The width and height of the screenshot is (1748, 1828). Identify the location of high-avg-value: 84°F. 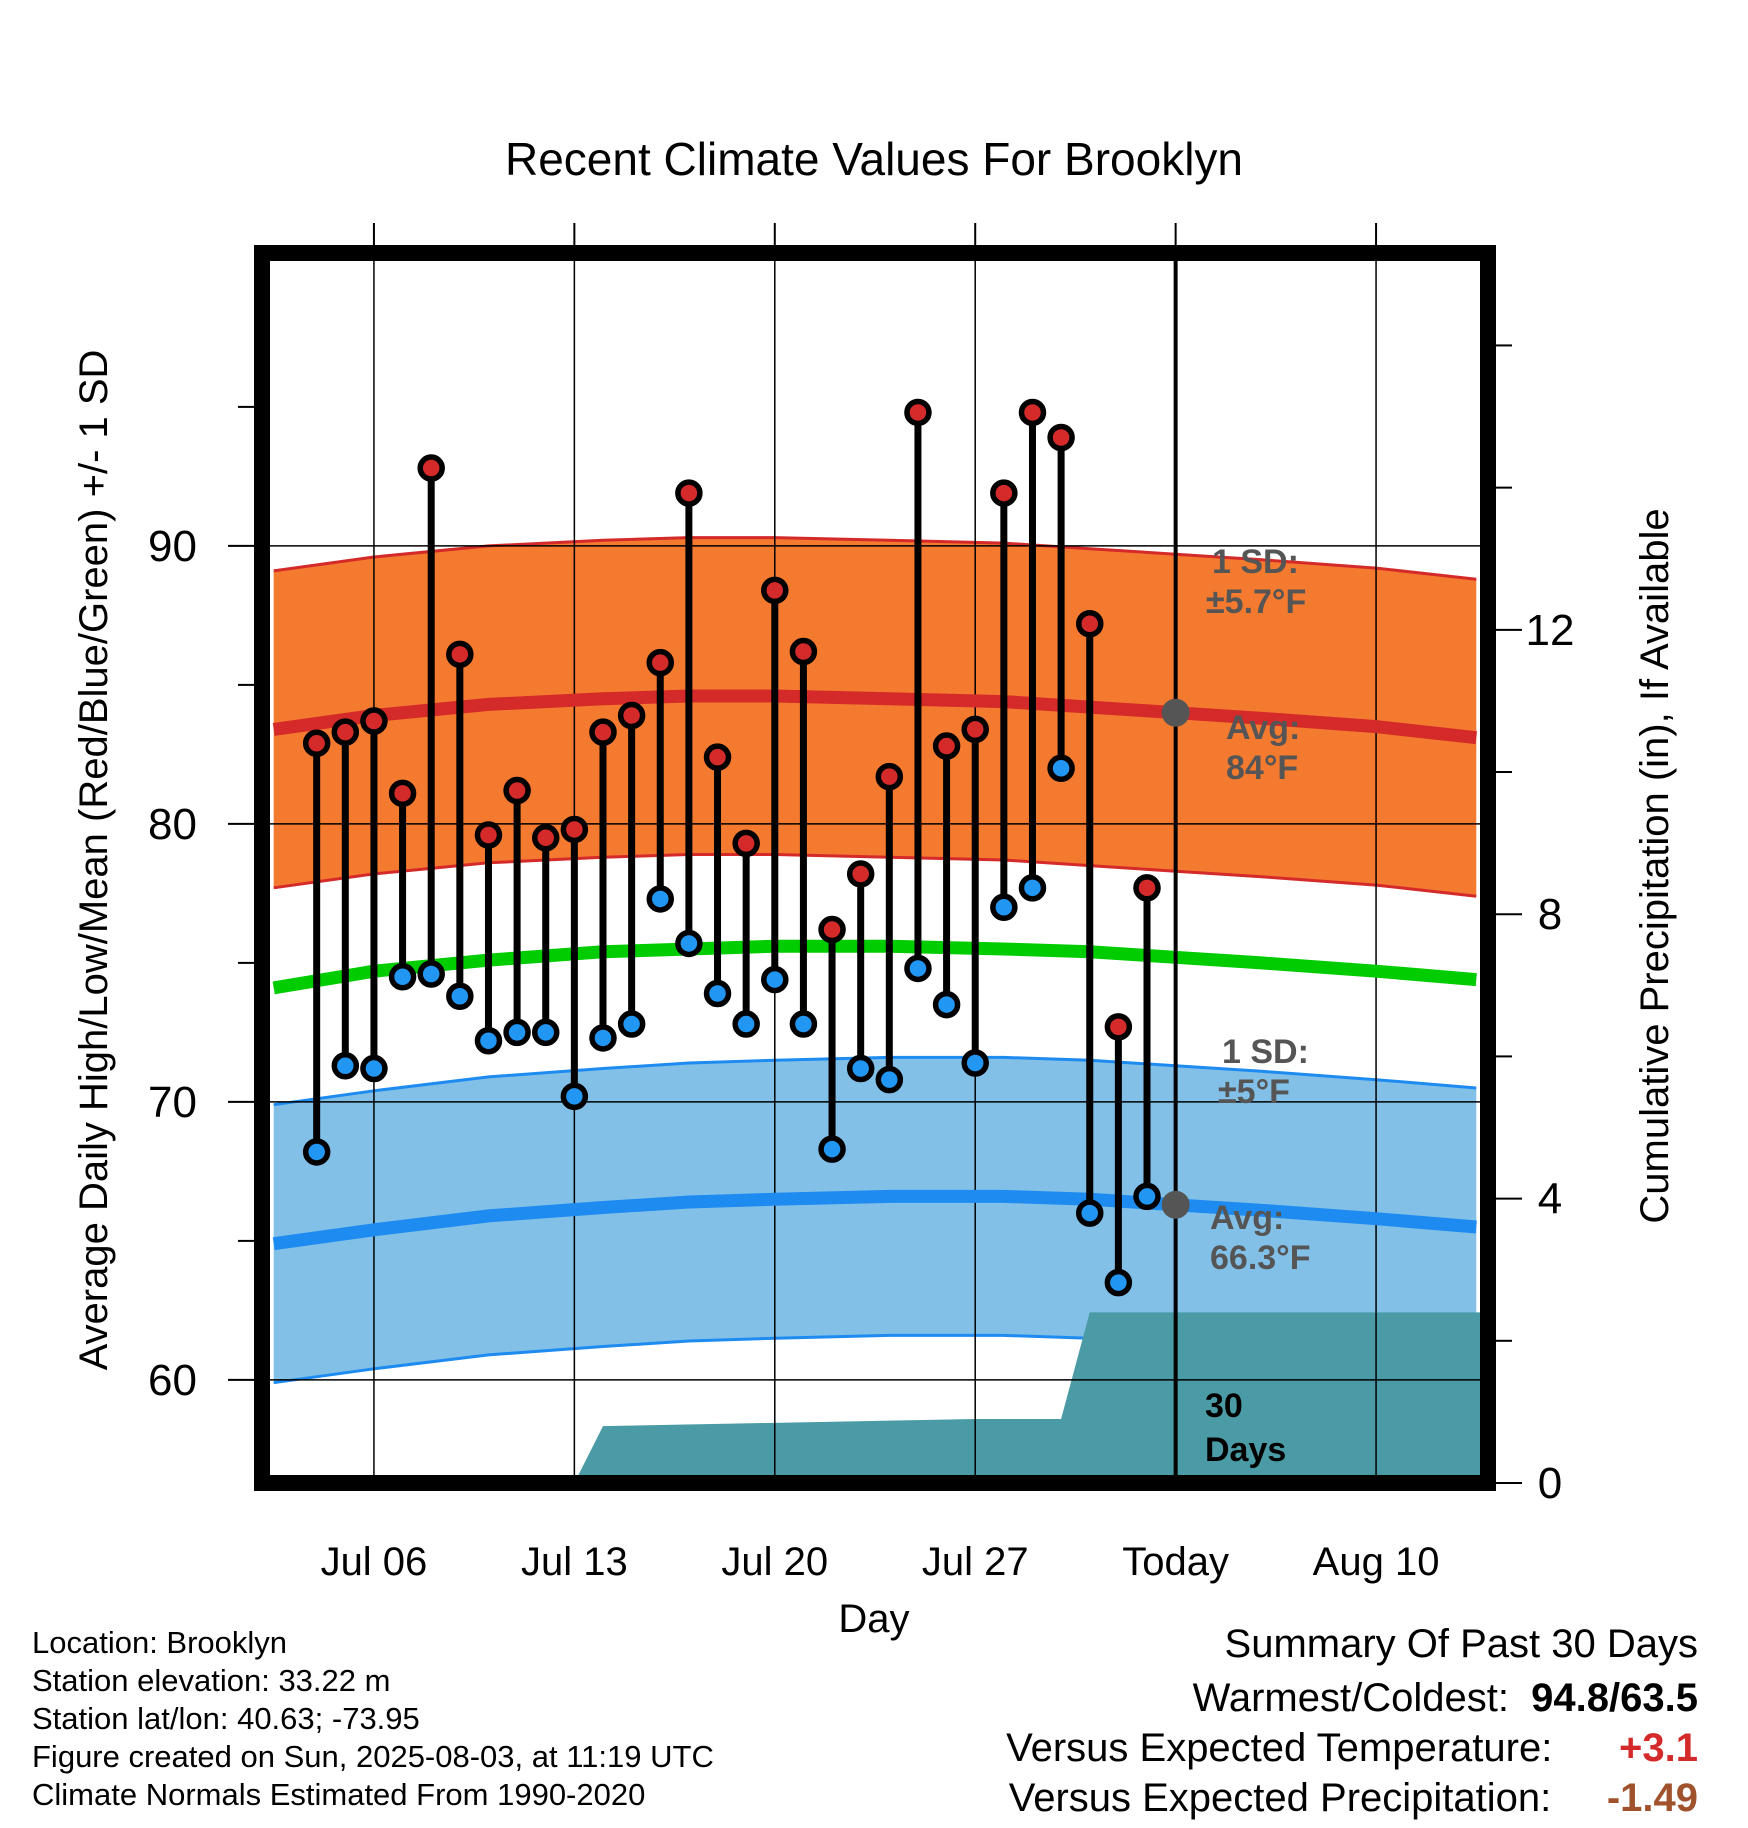
(1262, 768).